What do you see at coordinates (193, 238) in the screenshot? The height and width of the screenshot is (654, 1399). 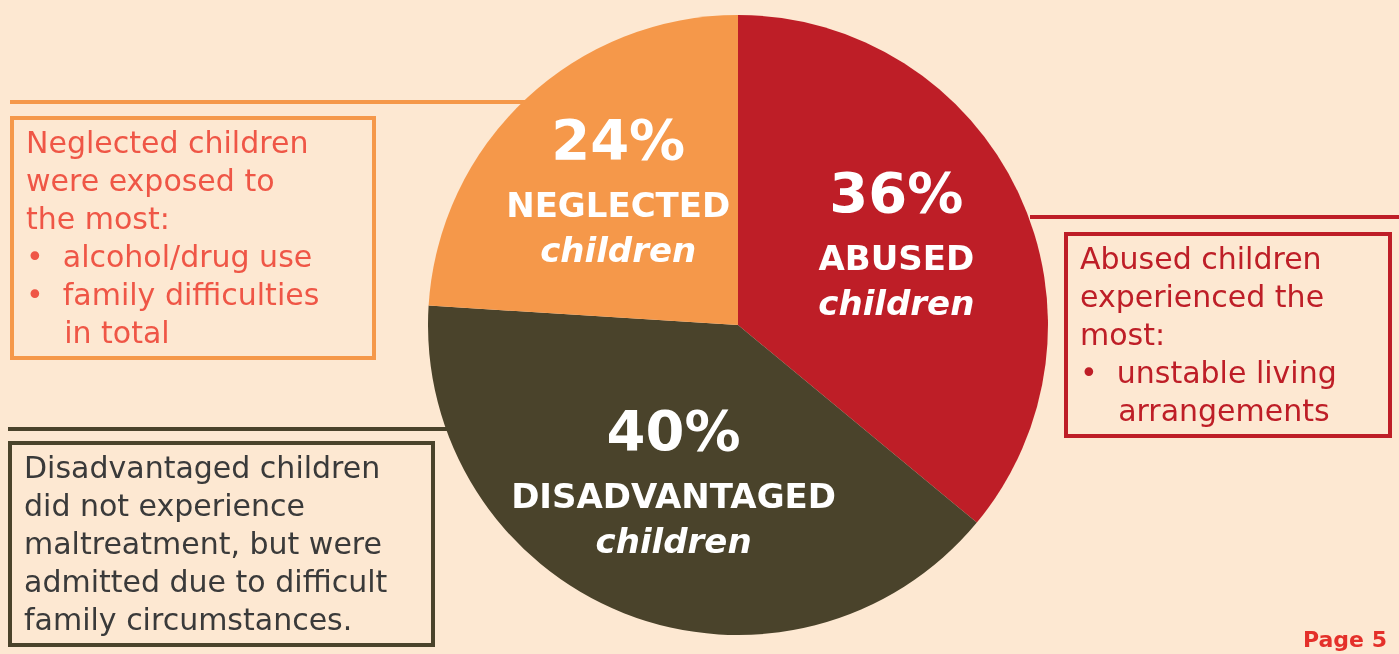 I see `text: Neglected children were exposed to the most: • alcohol/drug use • family difficulties in total` at bounding box center [193, 238].